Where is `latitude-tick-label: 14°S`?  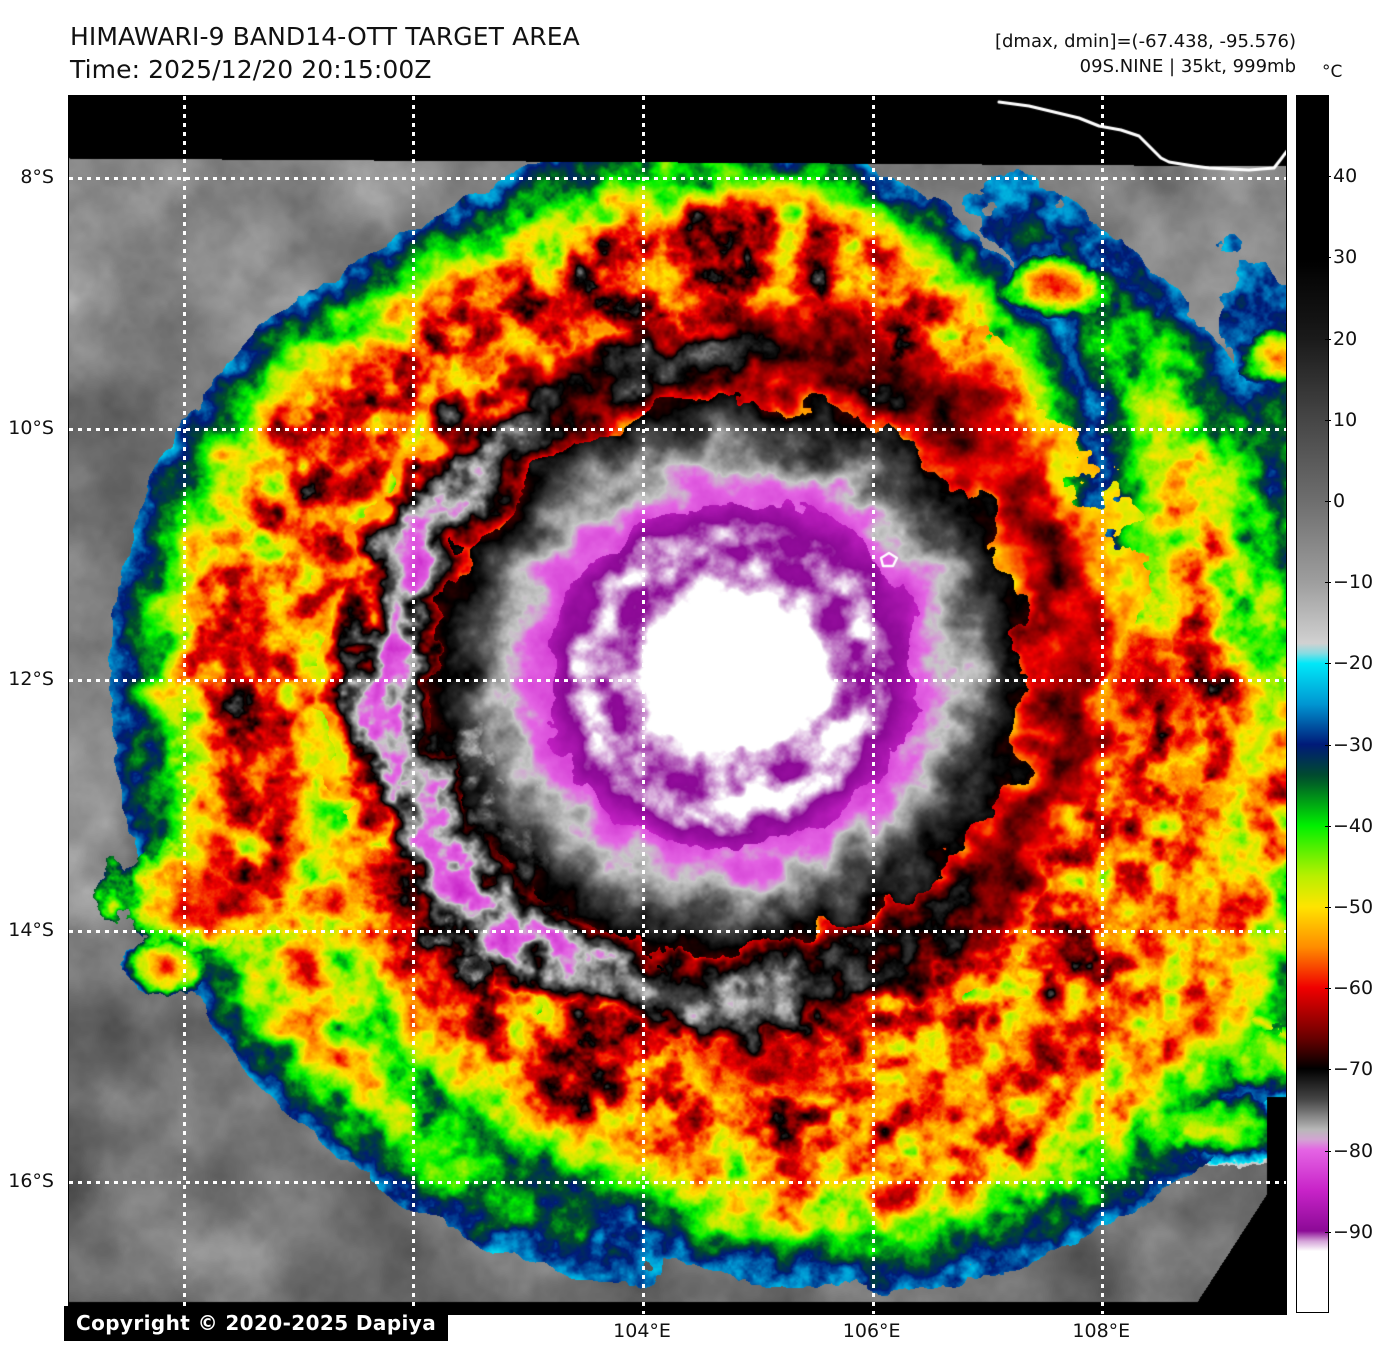 latitude-tick-label: 14°S is located at coordinates (31, 930).